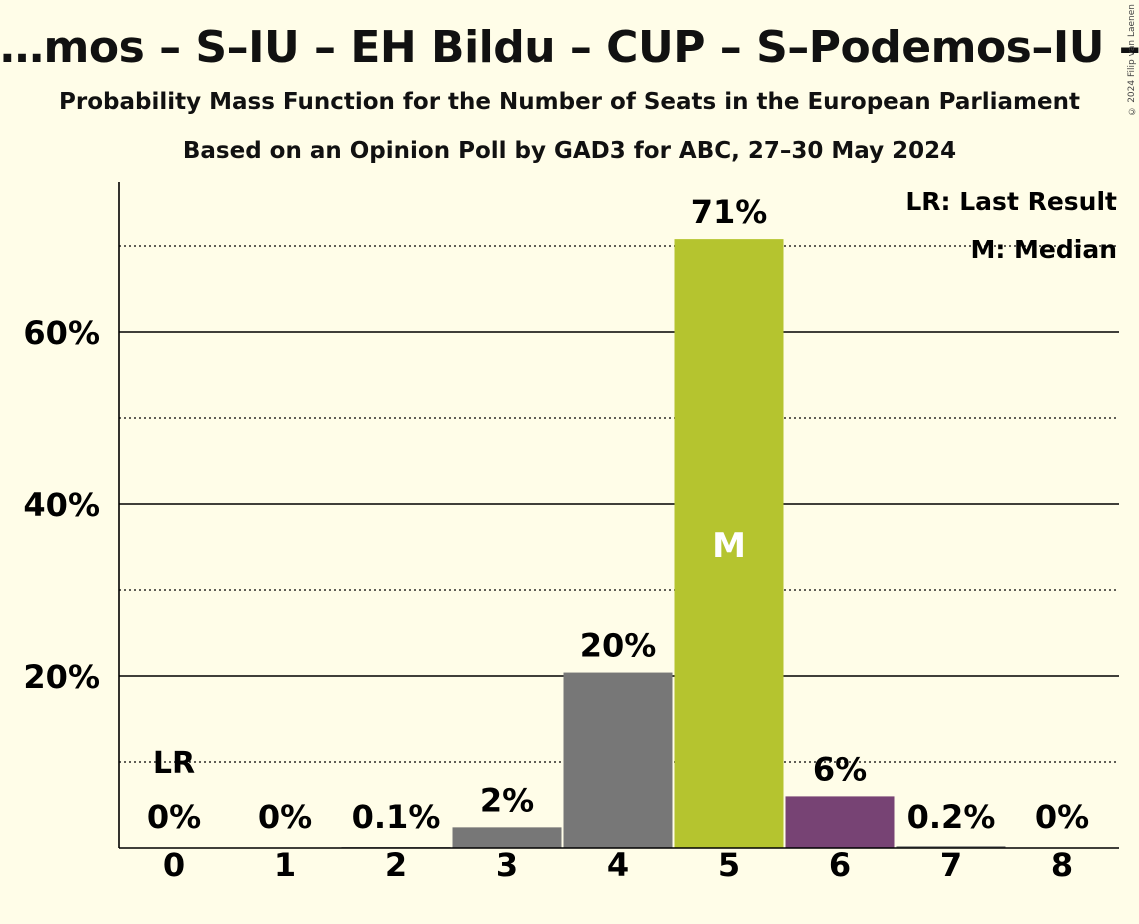 The height and width of the screenshot is (924, 1139). I want to click on last-result-marker: LR, so click(174, 763).